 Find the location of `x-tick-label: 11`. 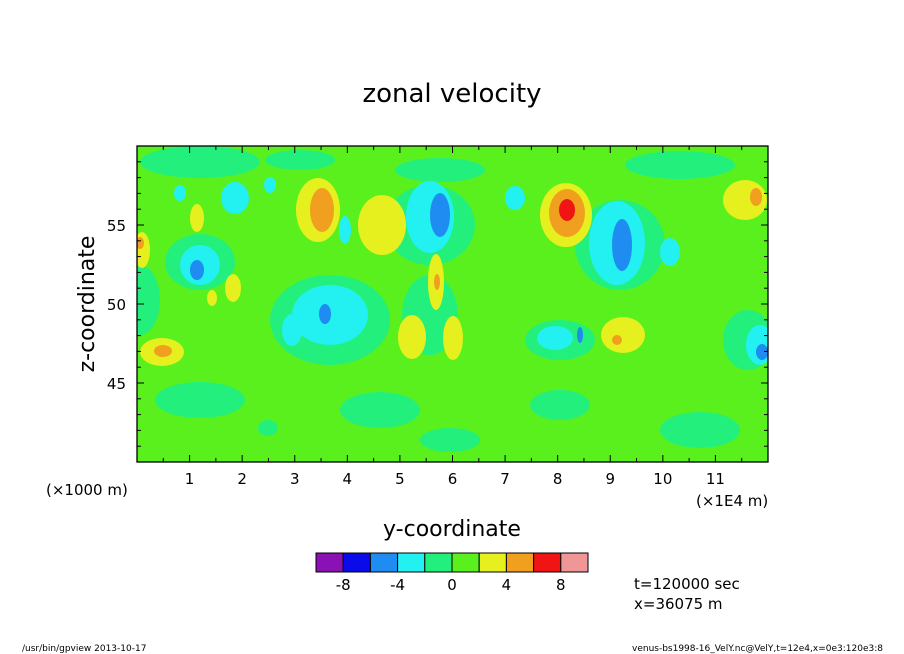

x-tick-label: 11 is located at coordinates (715, 479).